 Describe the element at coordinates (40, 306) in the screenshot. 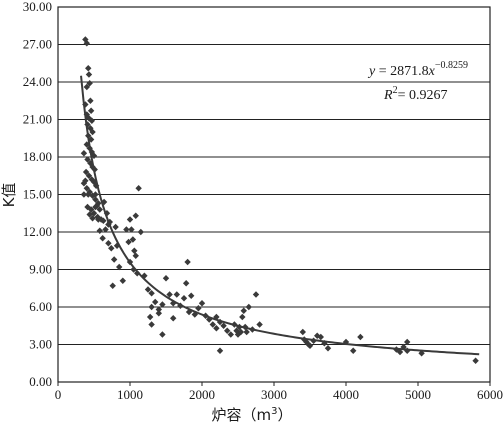

I see `y-tick-label: 6.00` at that location.